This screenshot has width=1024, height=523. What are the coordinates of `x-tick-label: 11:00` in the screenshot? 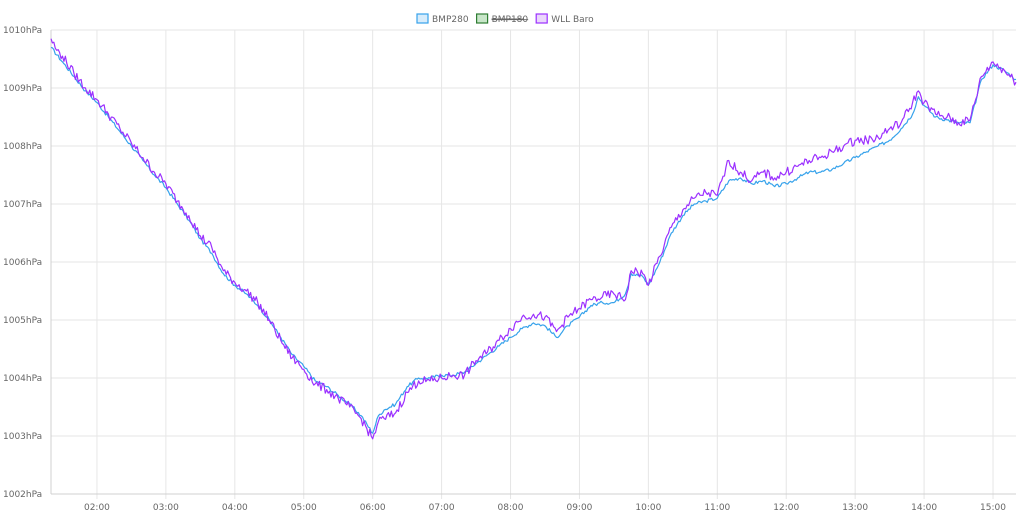 It's located at (717, 508).